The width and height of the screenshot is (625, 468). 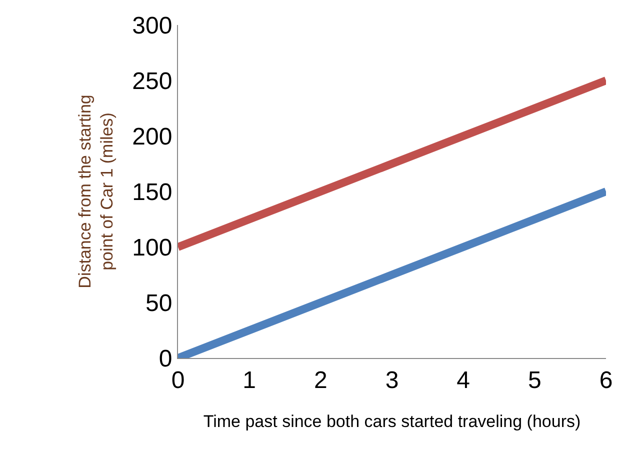 What do you see at coordinates (152, 81) in the screenshot?
I see `y-tick-label: 250` at bounding box center [152, 81].